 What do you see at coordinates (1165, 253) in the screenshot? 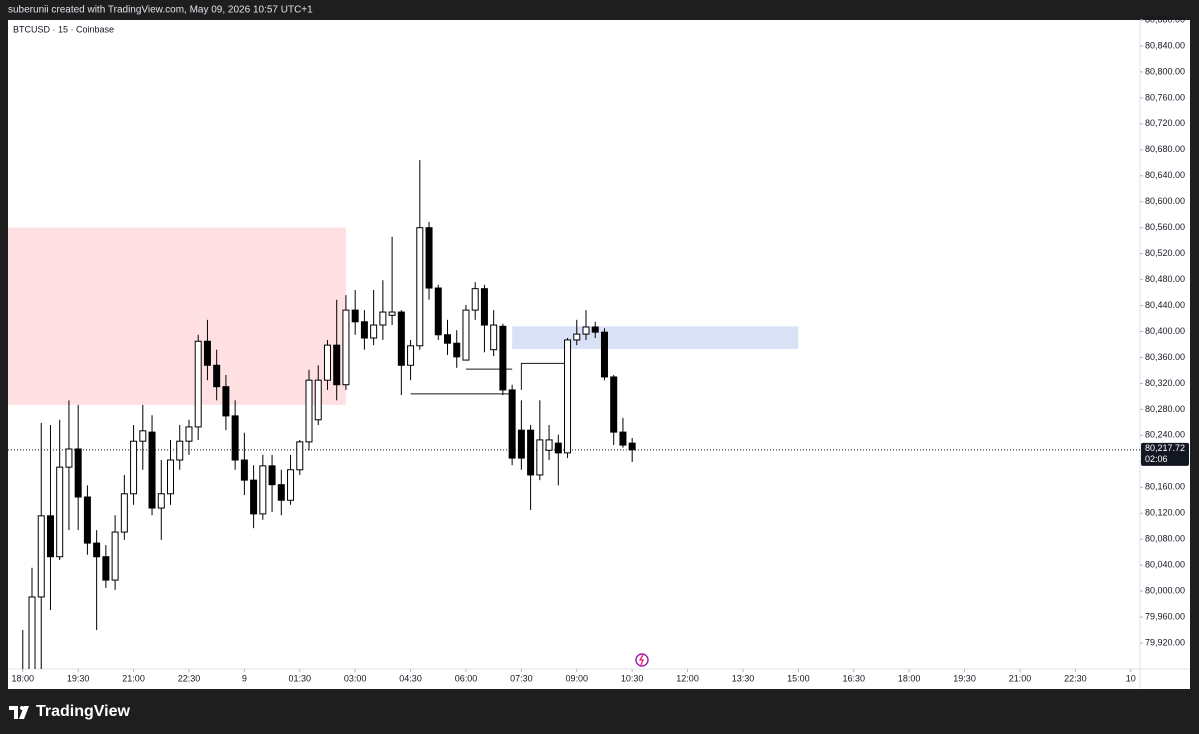
I see `y-tick-label: 80,520.00` at bounding box center [1165, 253].